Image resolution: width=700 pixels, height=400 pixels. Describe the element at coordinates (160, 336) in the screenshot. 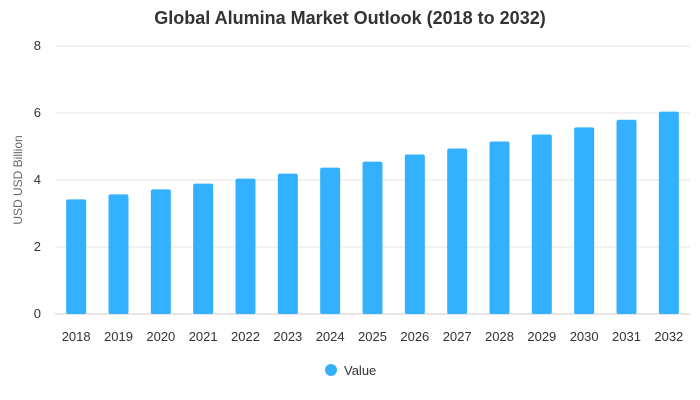

I see `x-tick-label-2020: 2020` at that location.